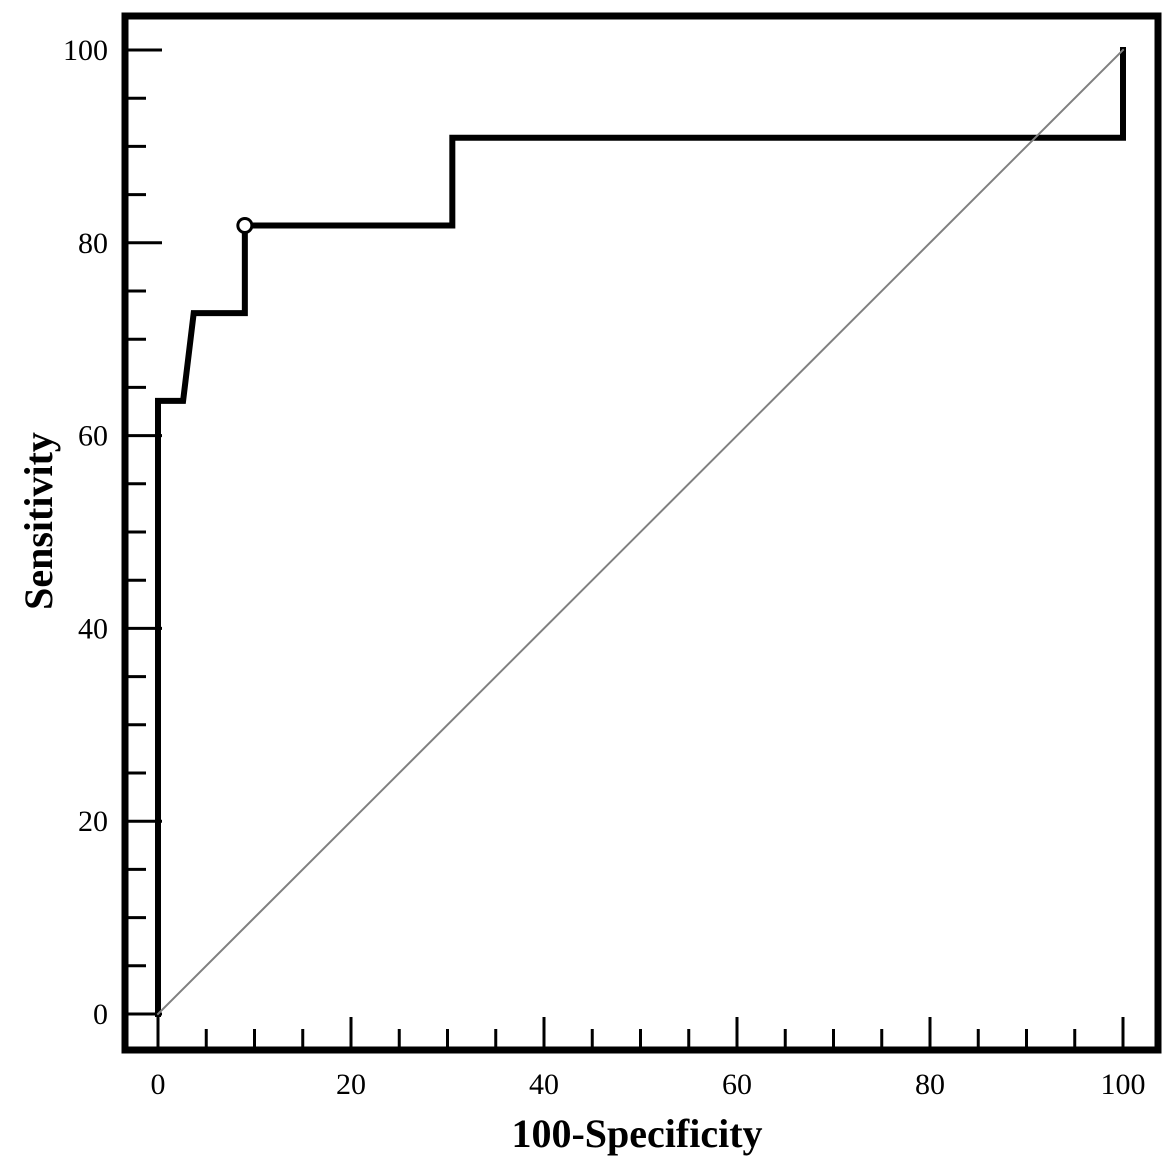 This screenshot has height=1163, width=1173. Describe the element at coordinates (100, 1014) in the screenshot. I see `y-tick-label: 0` at that location.